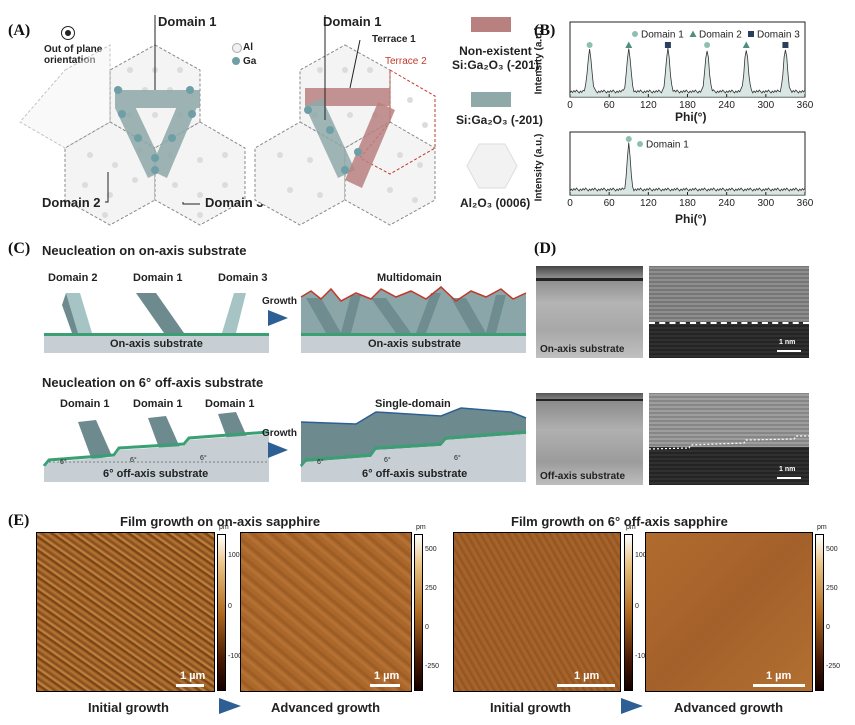 Image resolution: width=855 pixels, height=725 pixels. What do you see at coordinates (413, 404) in the screenshot?
I see `c-single-label: Single-domain` at bounding box center [413, 404].